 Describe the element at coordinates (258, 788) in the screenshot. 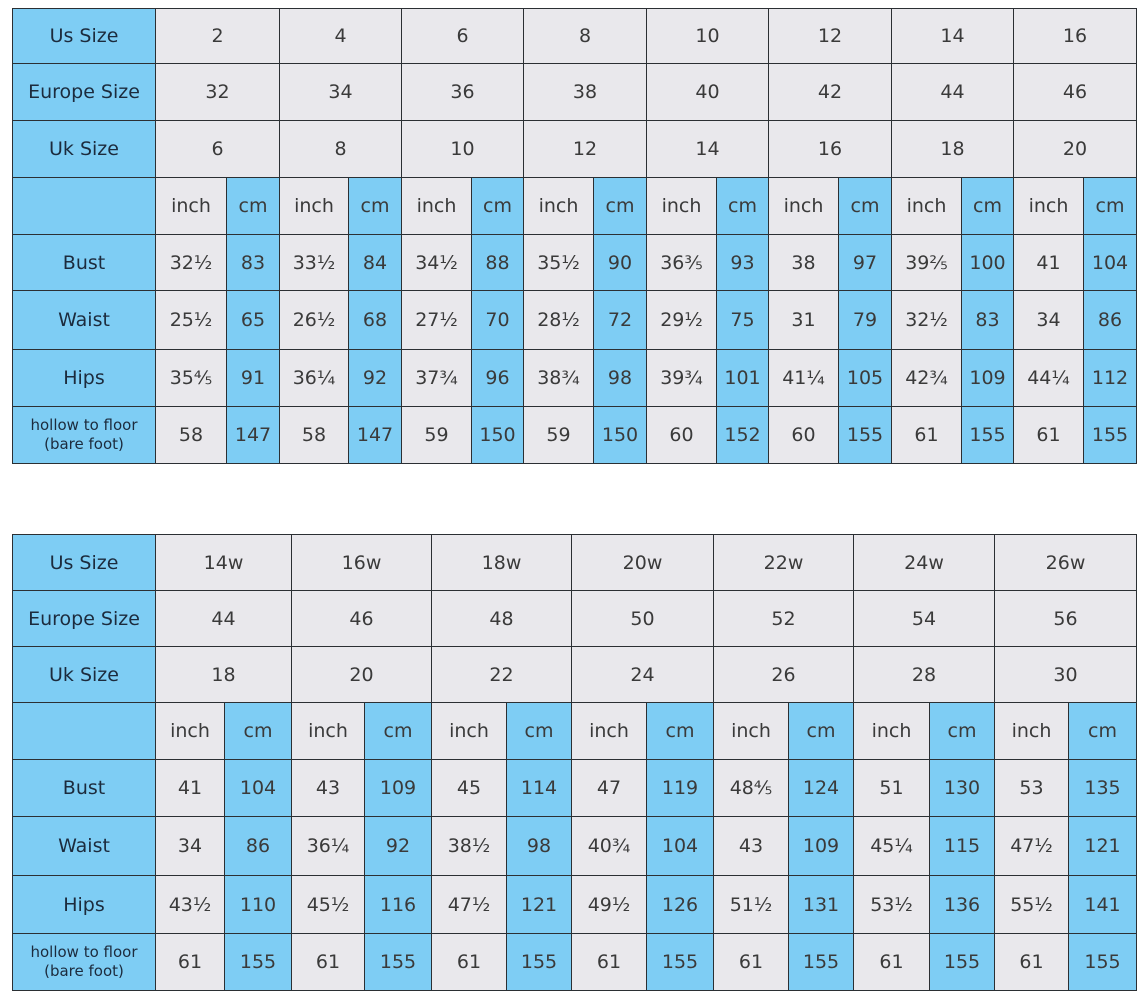

I see `bust-cm-cell: 104` at that location.